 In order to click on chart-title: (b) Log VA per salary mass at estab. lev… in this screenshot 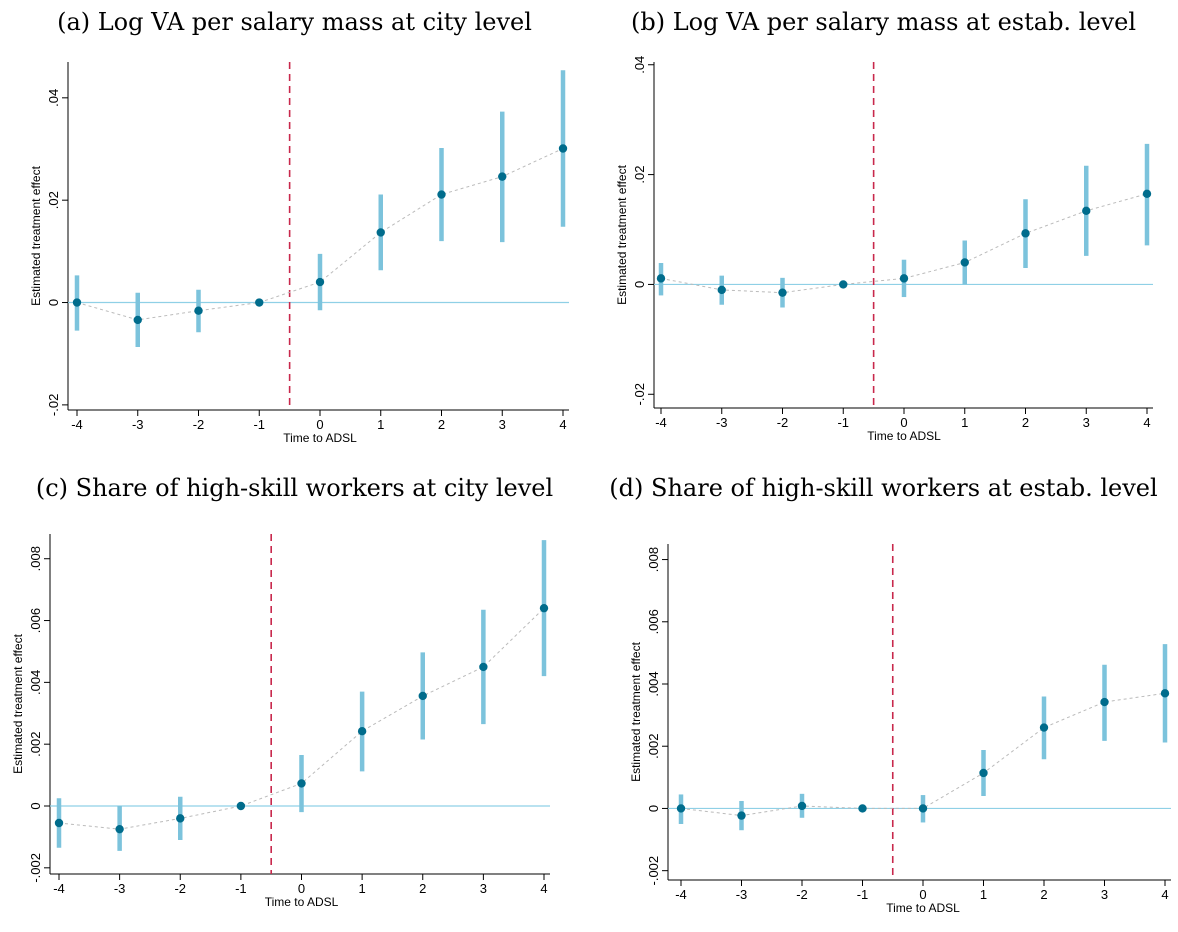, I will do `click(883, 22)`.